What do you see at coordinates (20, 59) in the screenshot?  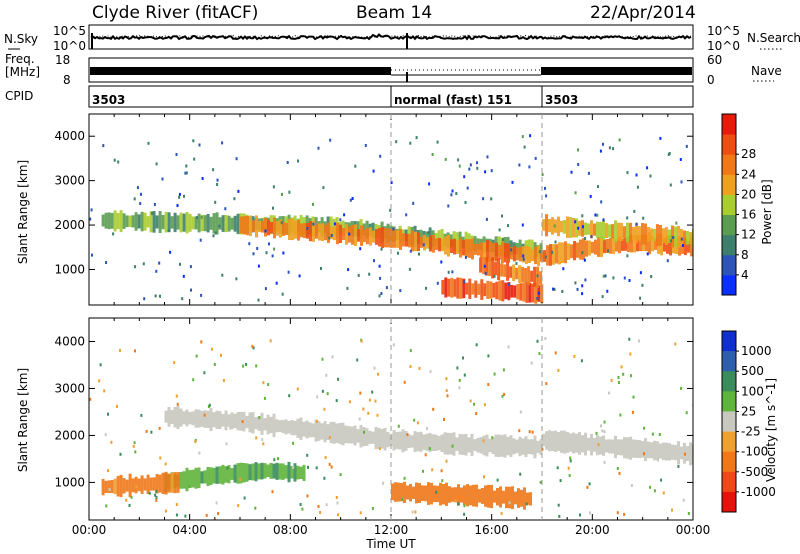 I see `freq-label: Freq.` at bounding box center [20, 59].